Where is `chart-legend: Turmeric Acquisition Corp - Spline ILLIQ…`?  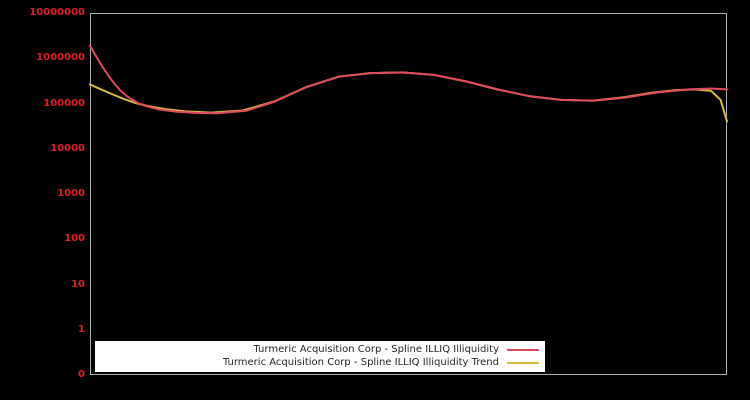
chart-legend: Turmeric Acquisition Corp - Spline ILLIQ… is located at coordinates (320, 356).